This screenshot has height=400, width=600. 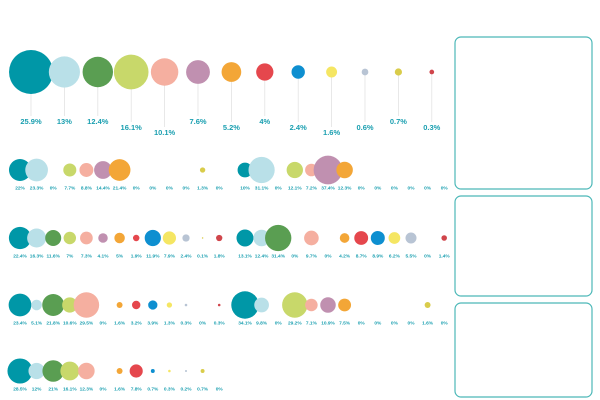 What do you see at coordinates (20, 256) in the screenshot?
I see `value-label: 22.4%` at bounding box center [20, 256].